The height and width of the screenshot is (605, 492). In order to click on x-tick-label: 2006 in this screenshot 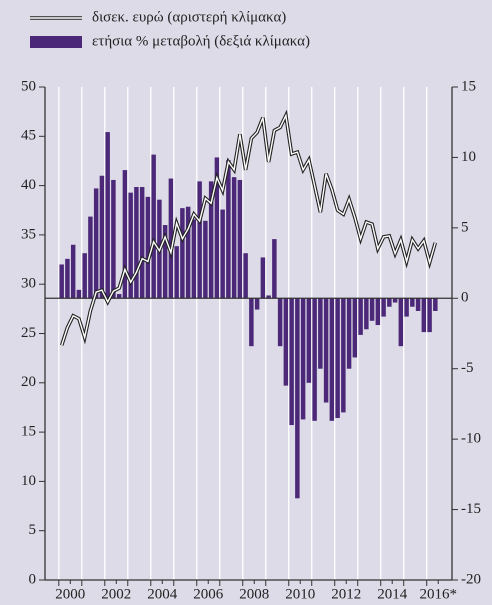, I will do `click(208, 594)`.